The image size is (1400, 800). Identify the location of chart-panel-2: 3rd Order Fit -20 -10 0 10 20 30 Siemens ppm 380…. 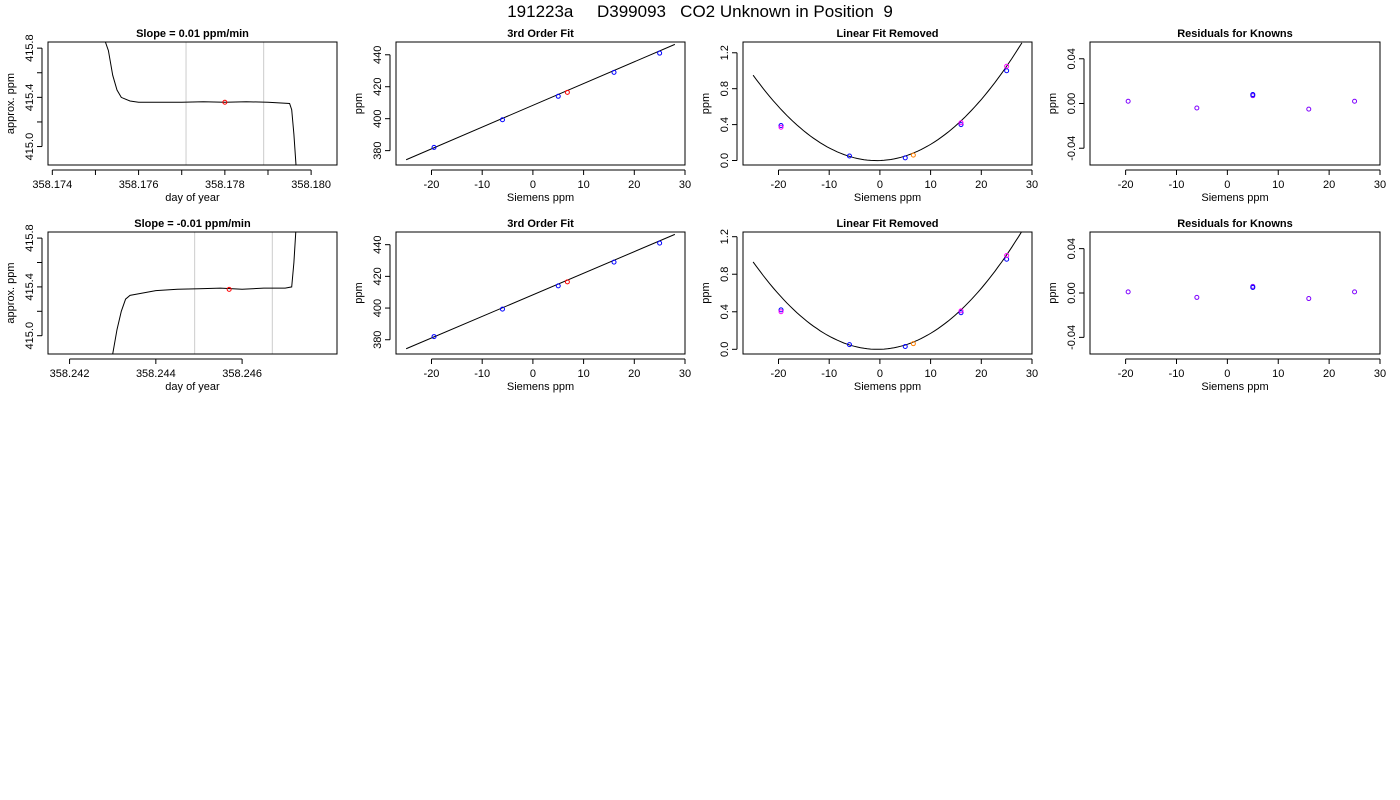
(522, 116).